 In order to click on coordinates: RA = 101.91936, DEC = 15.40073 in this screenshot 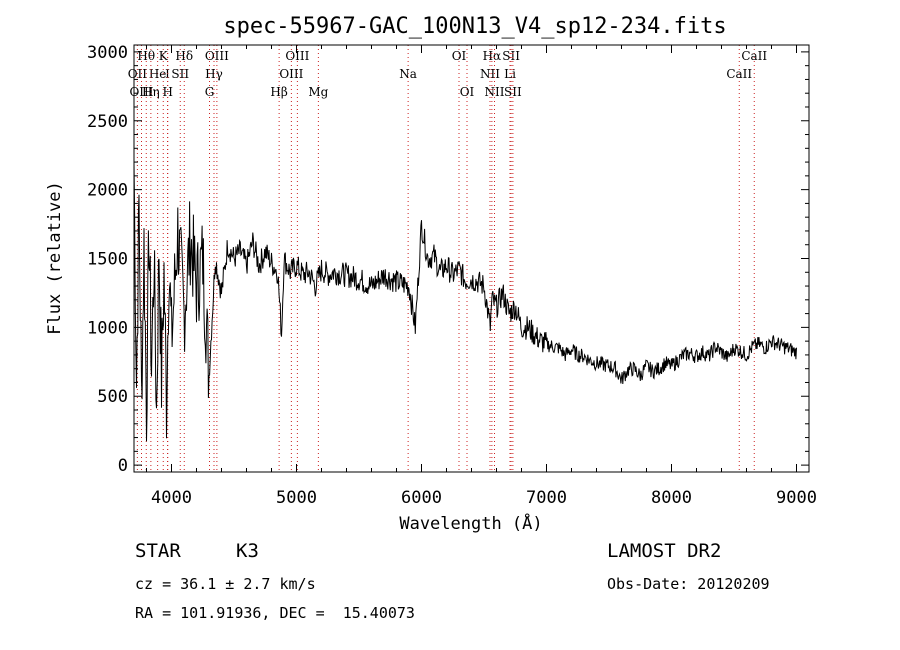, I will do `click(275, 613)`.